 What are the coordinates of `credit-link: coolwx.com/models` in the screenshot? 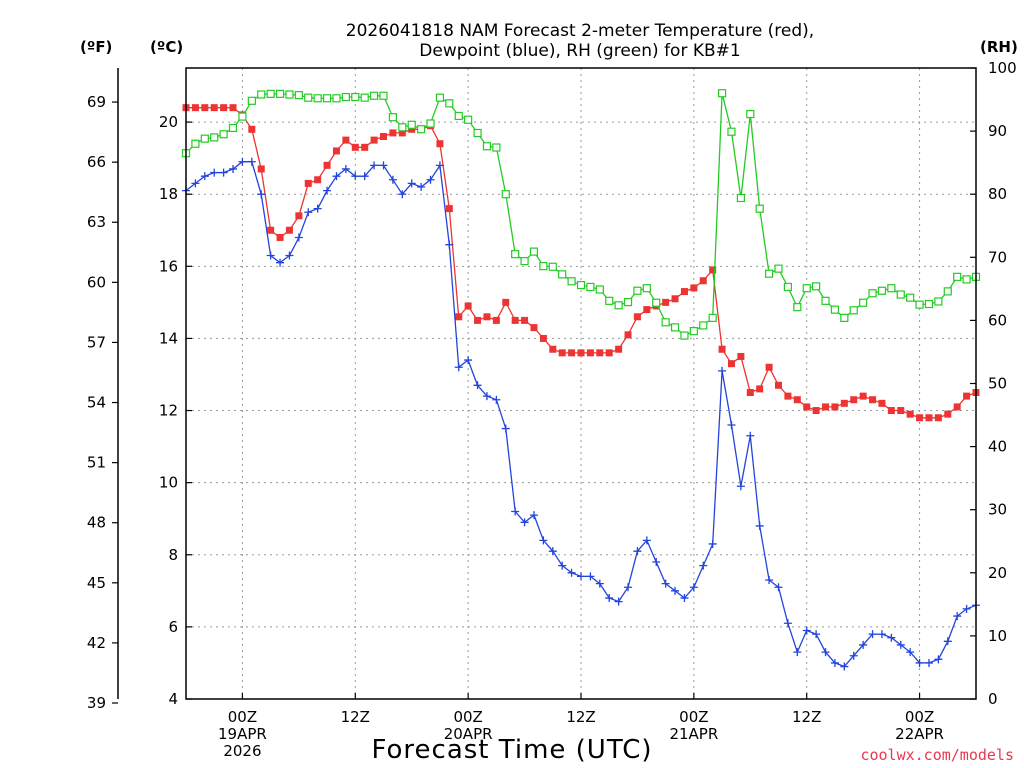 It's located at (937, 755).